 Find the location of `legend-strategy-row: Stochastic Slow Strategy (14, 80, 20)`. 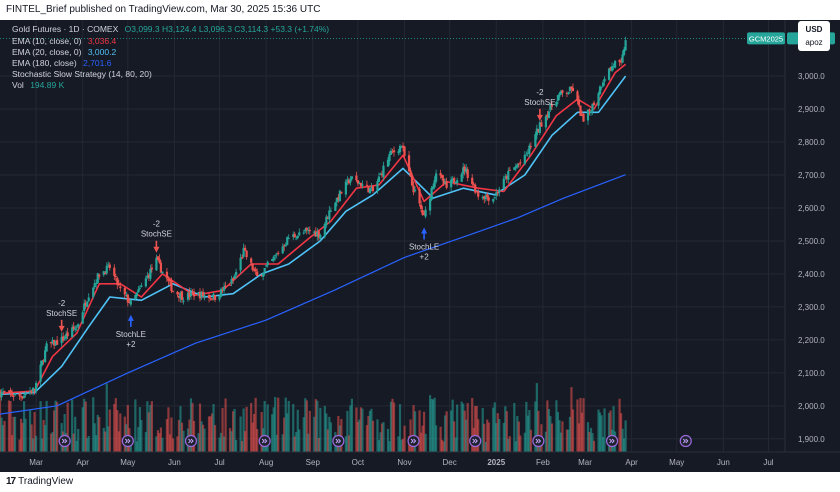

legend-strategy-row: Stochastic Slow Strategy (14, 80, 20) is located at coordinates (82, 74).